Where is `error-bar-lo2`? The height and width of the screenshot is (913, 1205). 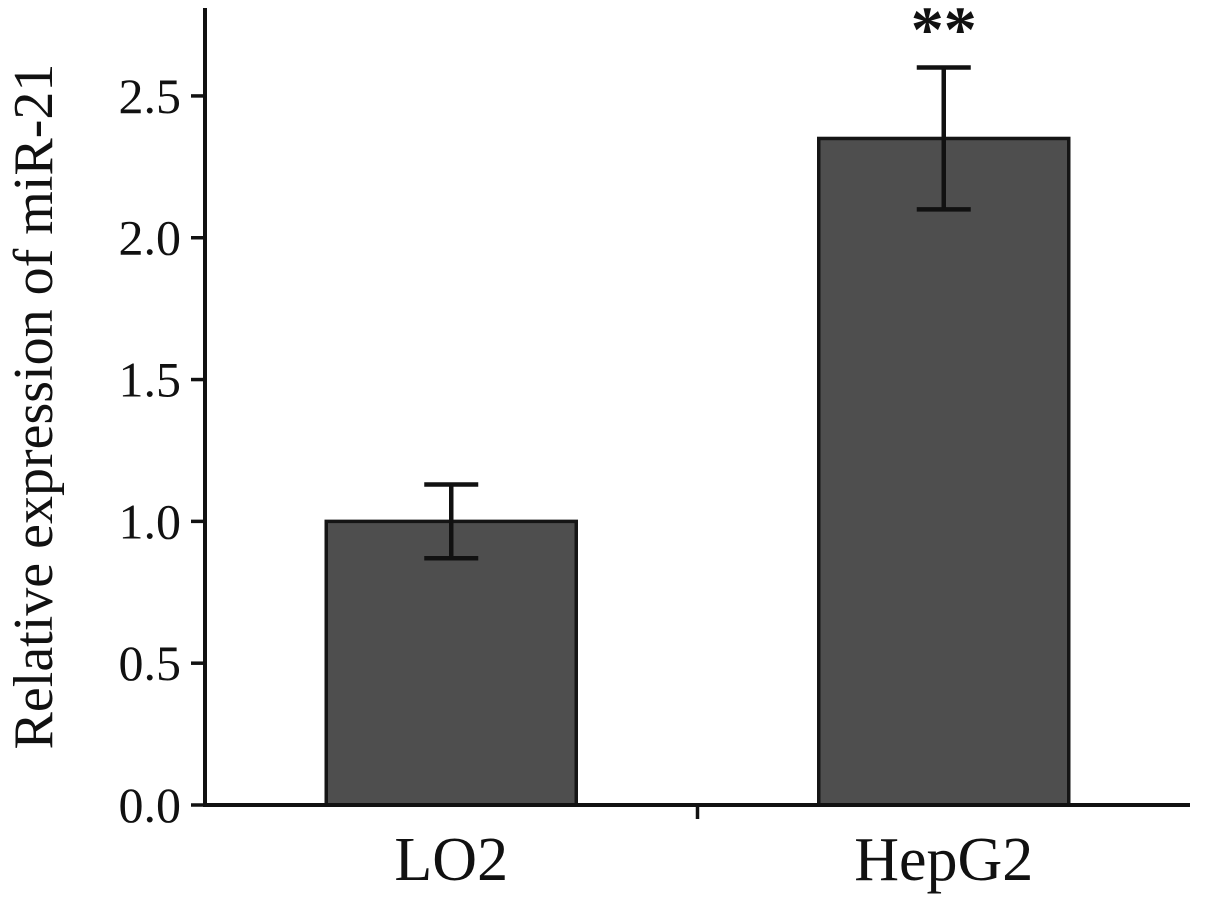
error-bar-lo2 is located at coordinates (451, 521).